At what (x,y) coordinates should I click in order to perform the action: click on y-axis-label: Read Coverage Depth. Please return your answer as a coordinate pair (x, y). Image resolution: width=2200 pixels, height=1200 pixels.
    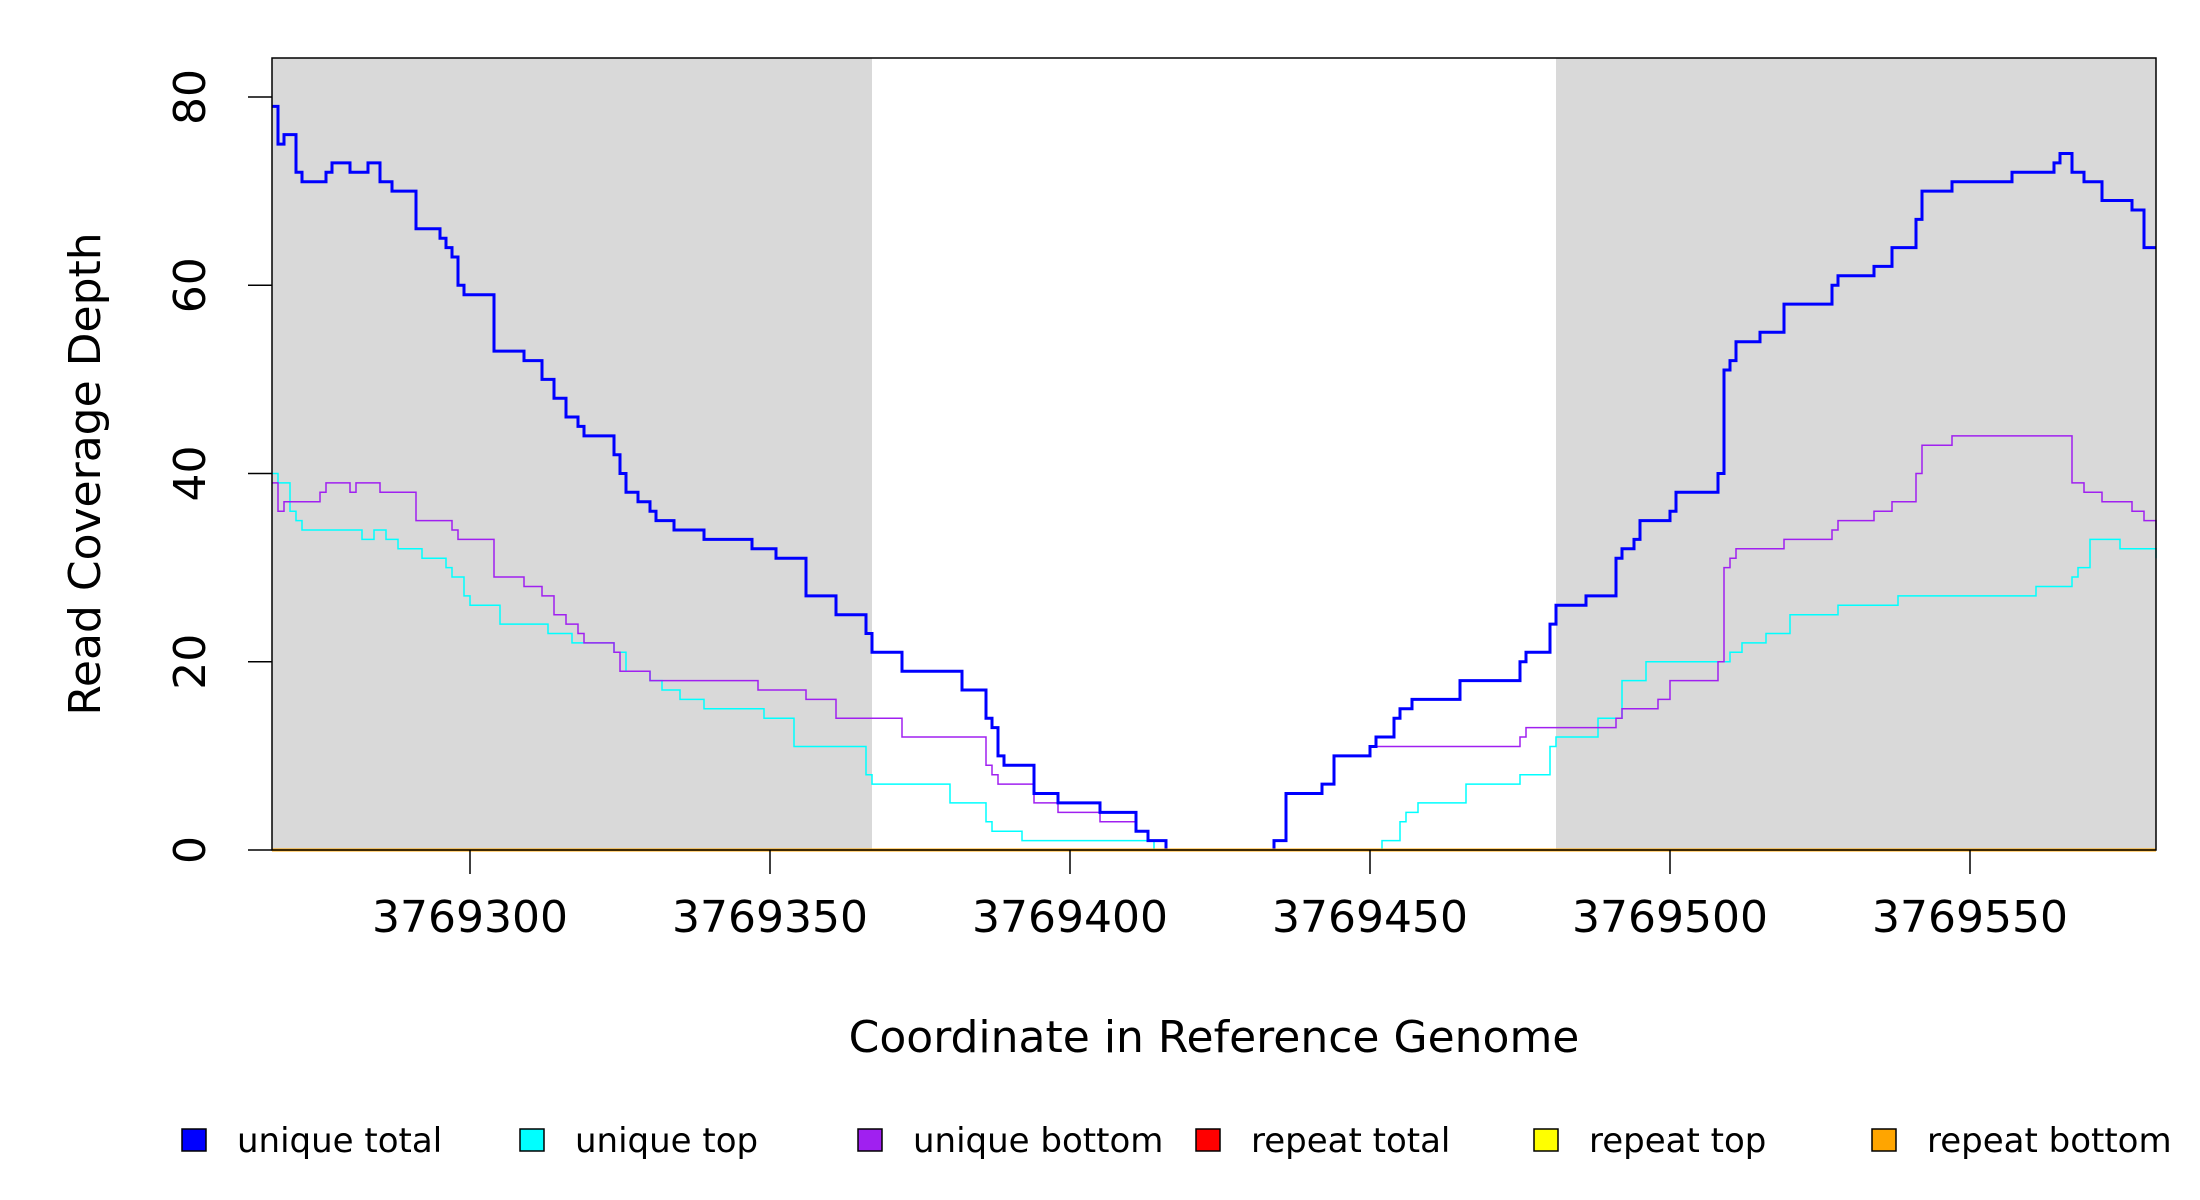
    Looking at the image, I should click on (85, 473).